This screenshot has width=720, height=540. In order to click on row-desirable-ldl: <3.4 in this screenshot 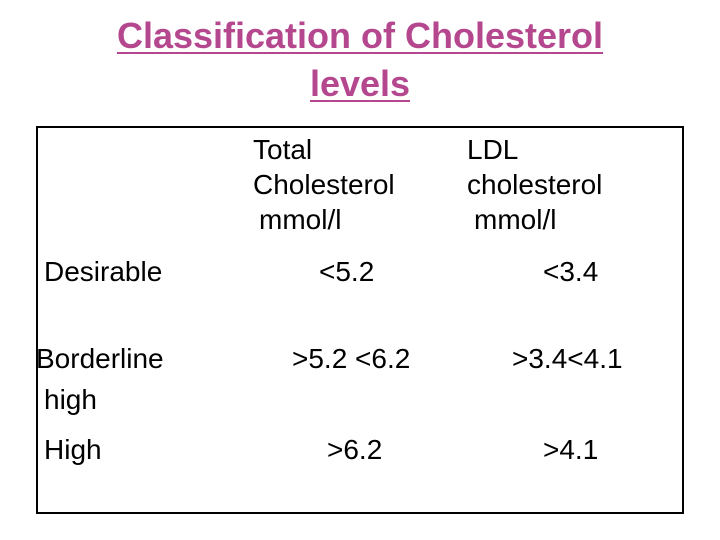, I will do `click(571, 271)`.